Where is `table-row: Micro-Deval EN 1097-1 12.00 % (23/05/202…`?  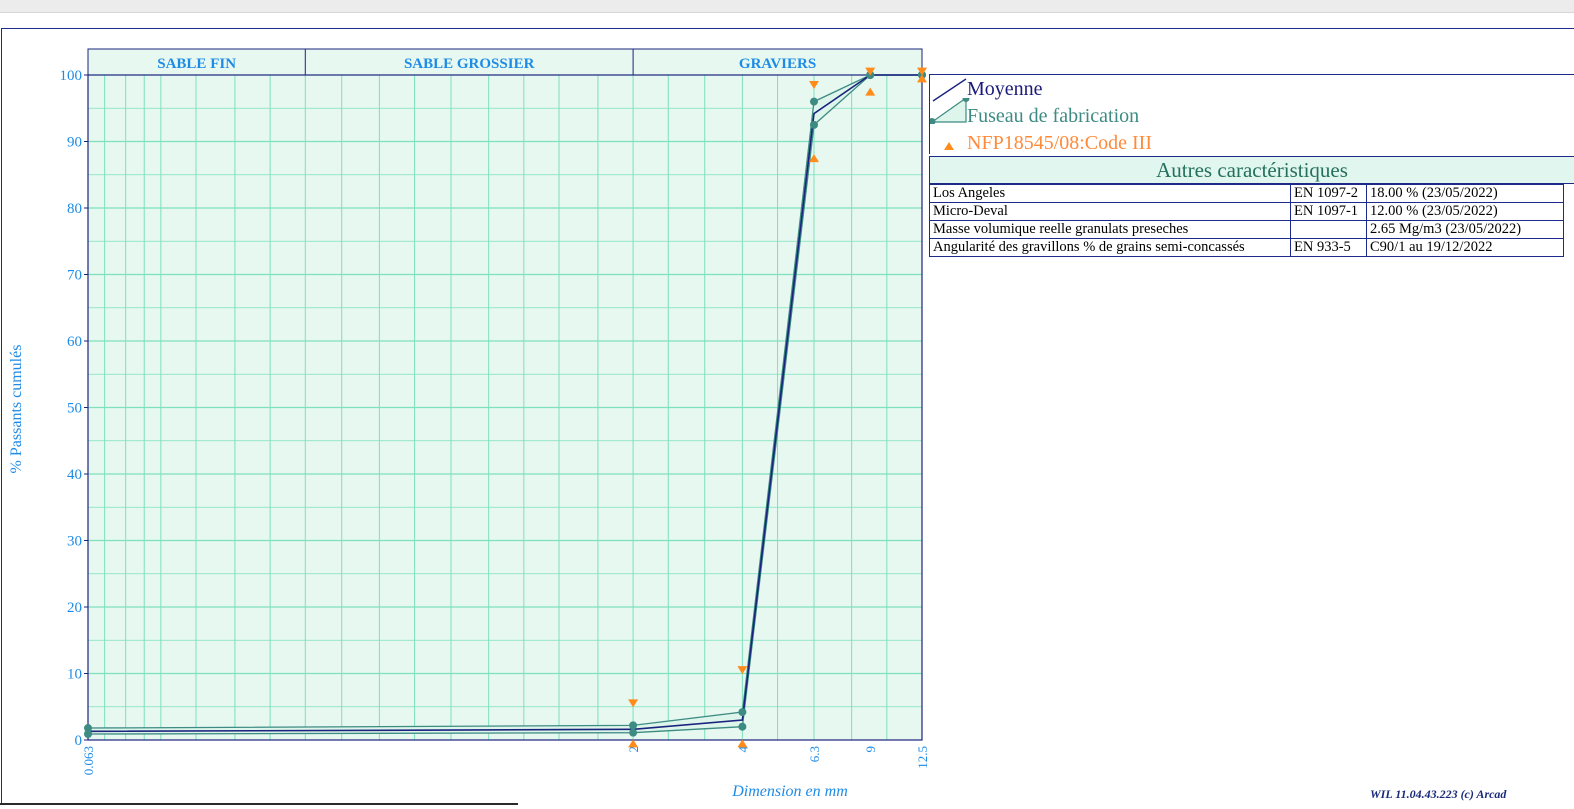
table-row: Micro-Deval EN 1097-1 12.00 % (23/05/202… is located at coordinates (1247, 211).